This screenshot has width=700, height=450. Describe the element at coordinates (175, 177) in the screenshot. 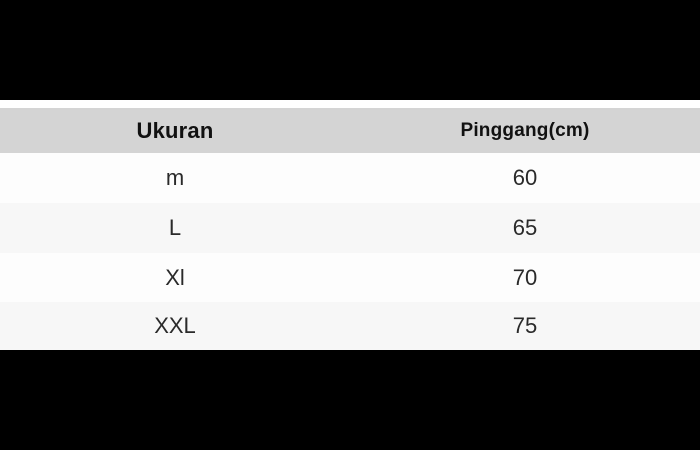

I see `size-cell: m` at that location.